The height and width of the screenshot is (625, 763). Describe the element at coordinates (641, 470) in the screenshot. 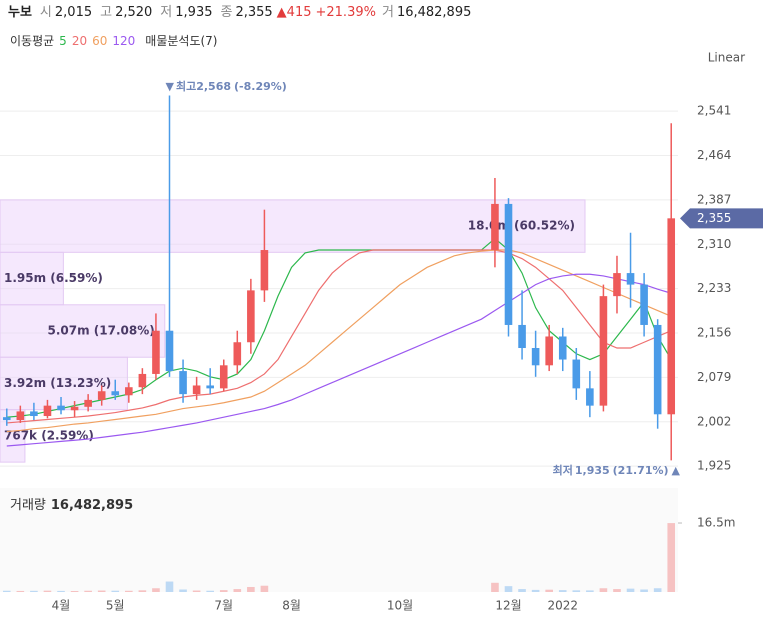

I see `low-change: (21.71%)` at that location.